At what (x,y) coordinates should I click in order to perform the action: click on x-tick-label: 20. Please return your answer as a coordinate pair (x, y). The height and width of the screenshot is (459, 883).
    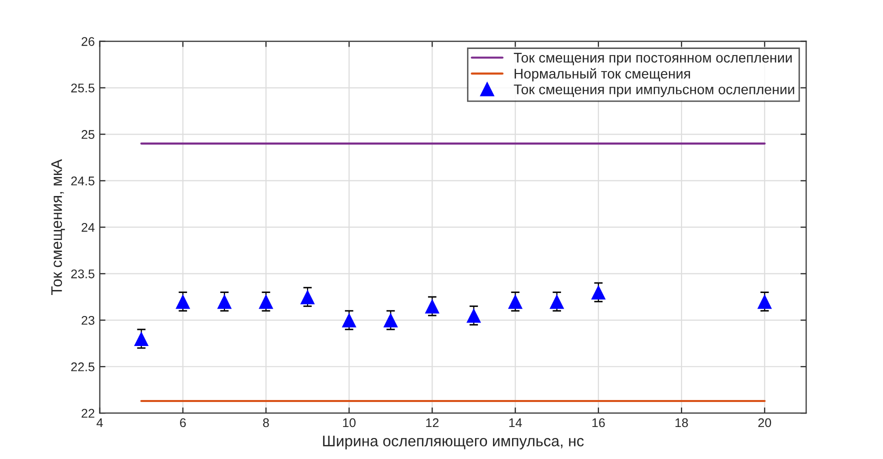
    Looking at the image, I should click on (765, 423).